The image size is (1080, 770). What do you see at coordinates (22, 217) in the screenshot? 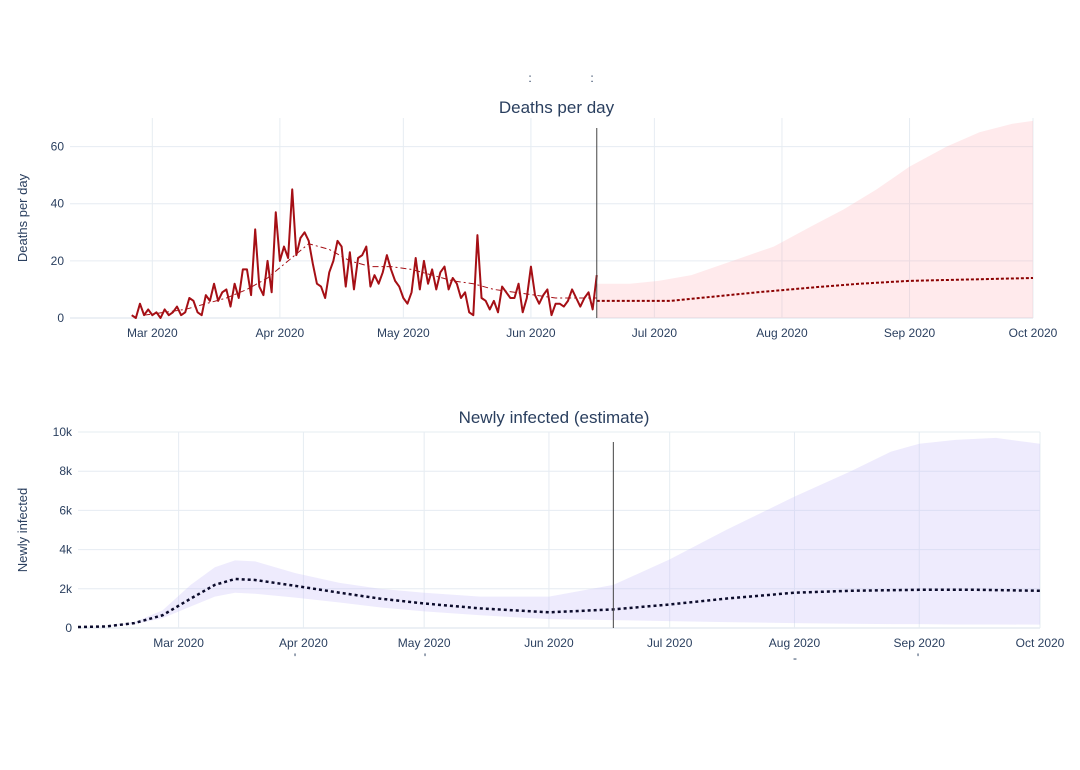
I see `y-axis-label: Deaths per day` at bounding box center [22, 217].